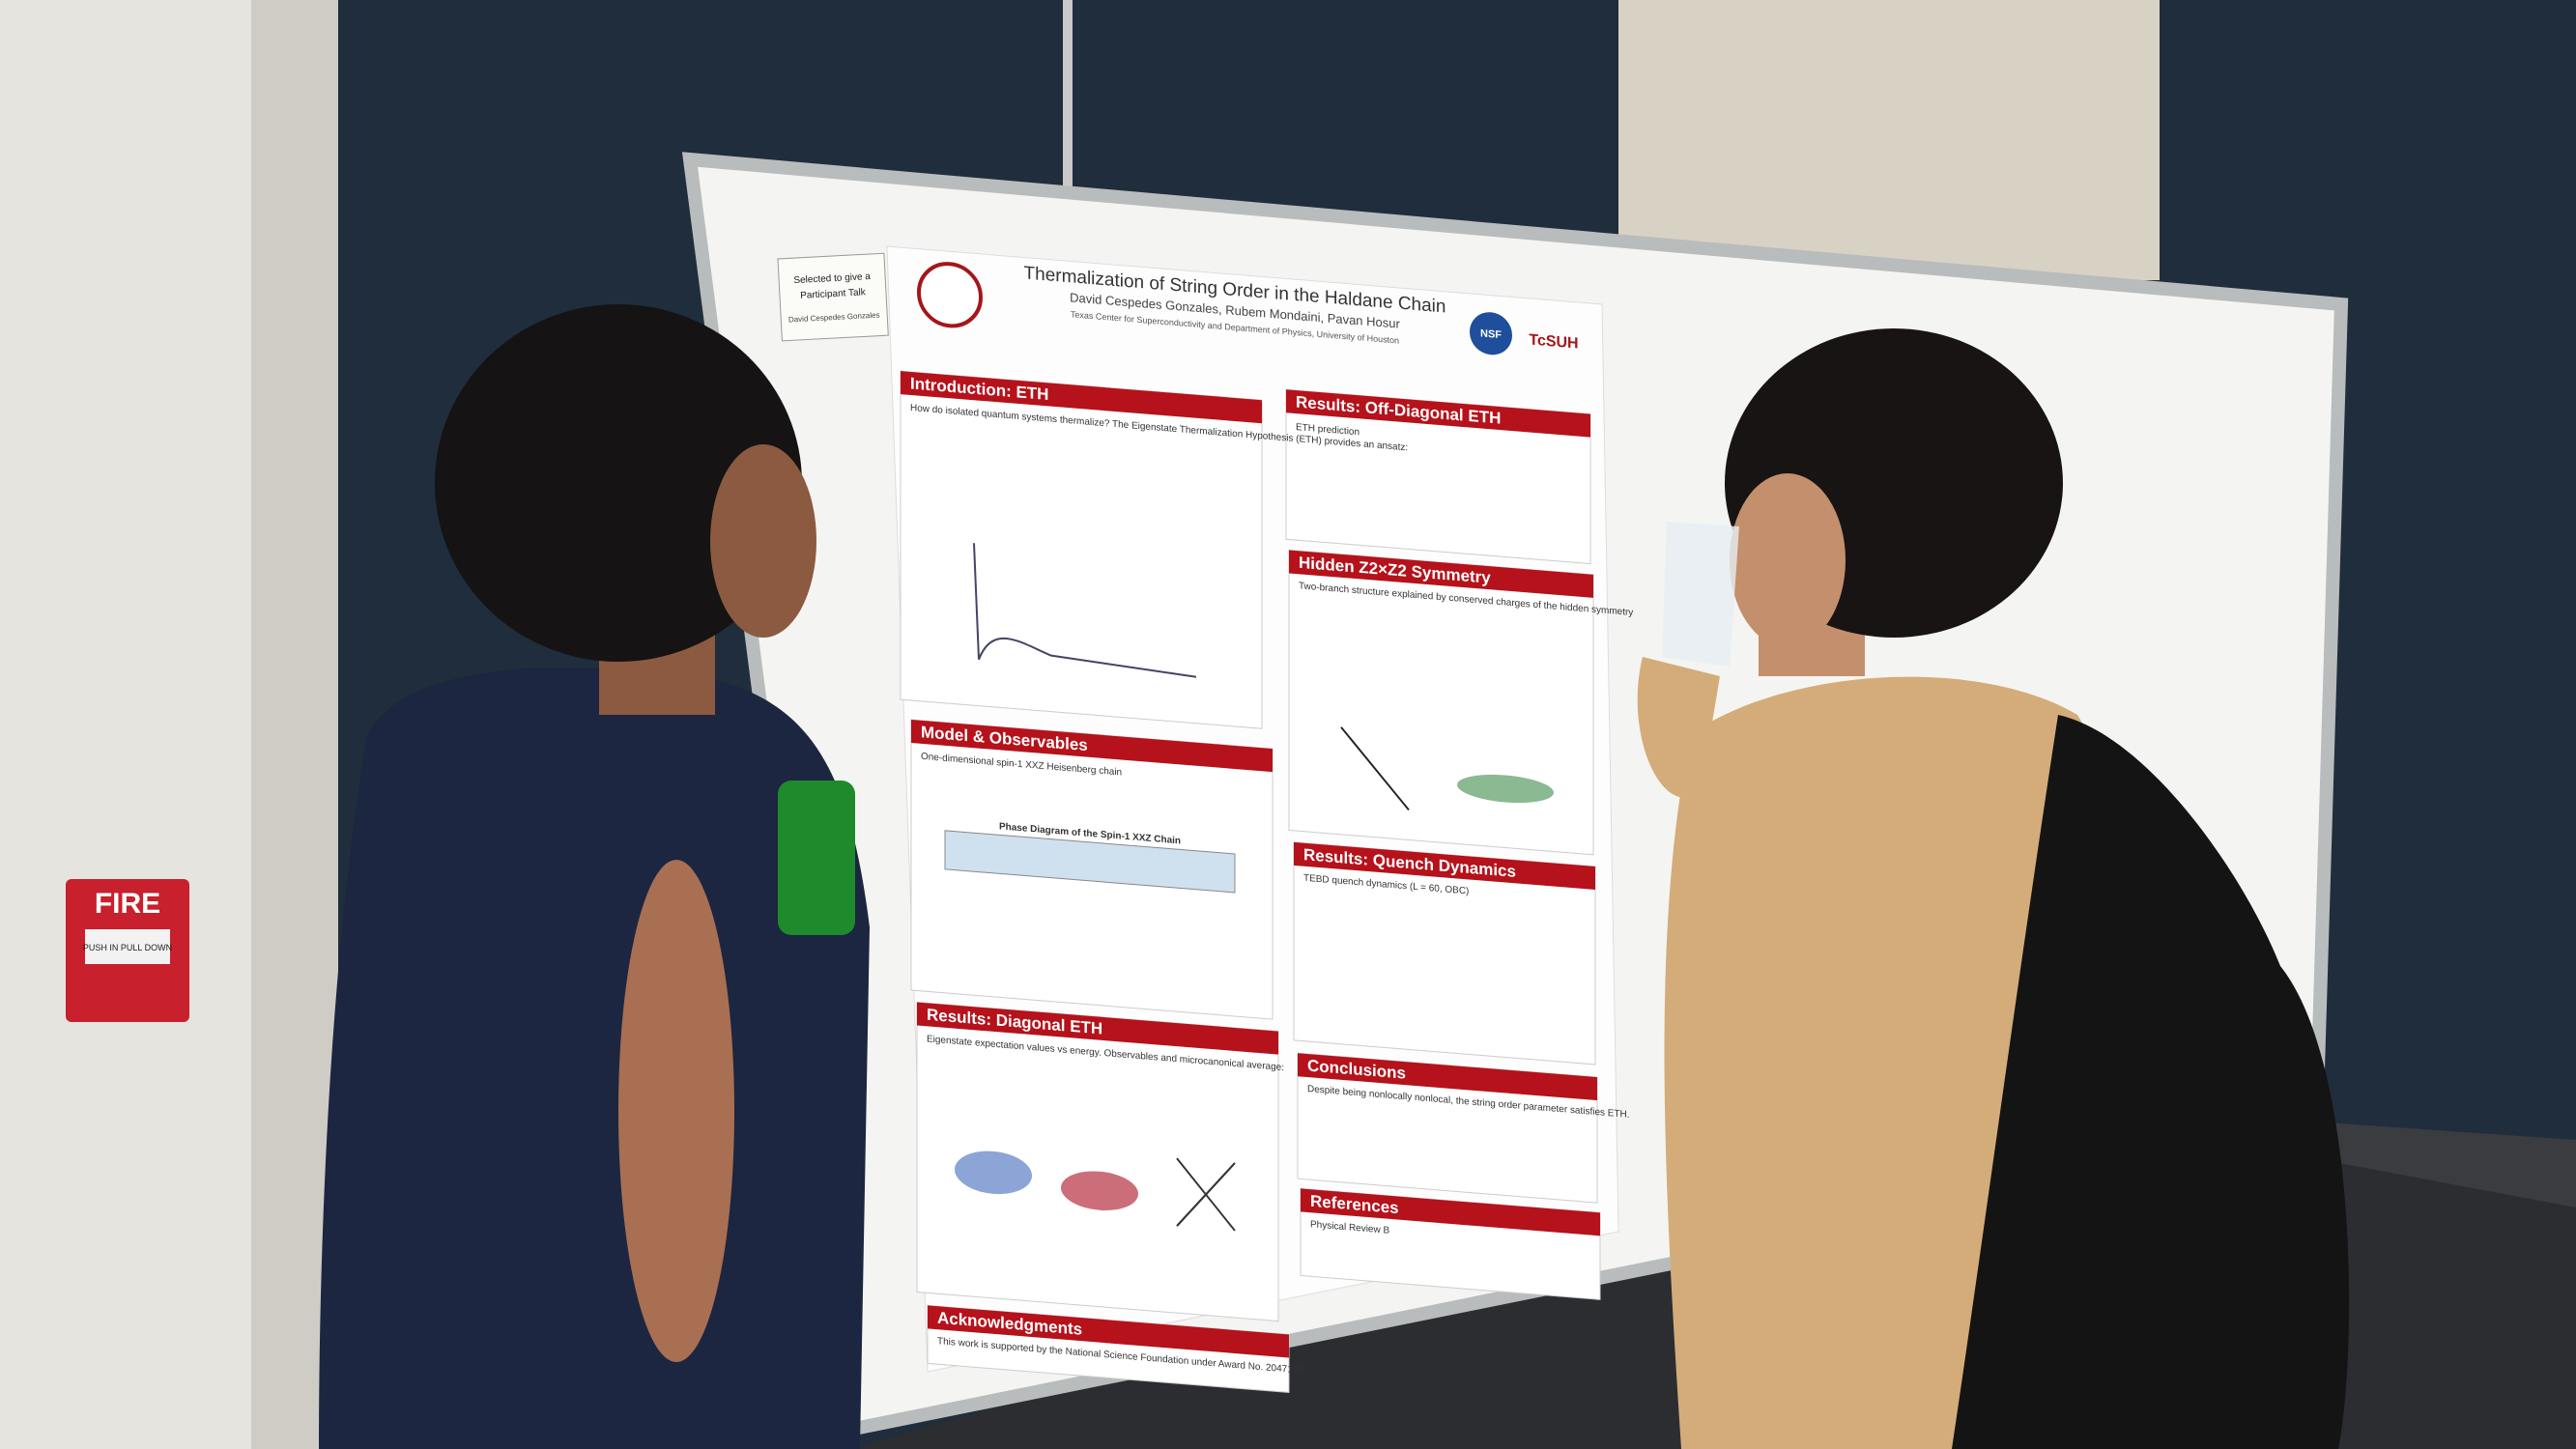 This screenshot has height=1449, width=2576. Describe the element at coordinates (832, 278) in the screenshot. I see `card-line: Selected to give a` at that location.